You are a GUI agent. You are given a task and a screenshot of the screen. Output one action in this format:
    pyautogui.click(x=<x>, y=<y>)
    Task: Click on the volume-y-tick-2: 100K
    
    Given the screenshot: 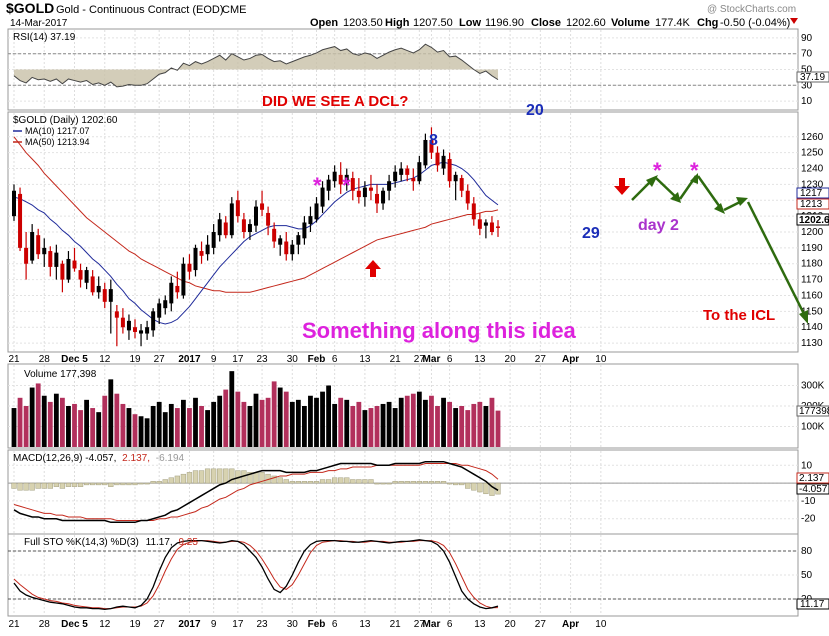 What is the action you would take?
    pyautogui.click(x=813, y=427)
    